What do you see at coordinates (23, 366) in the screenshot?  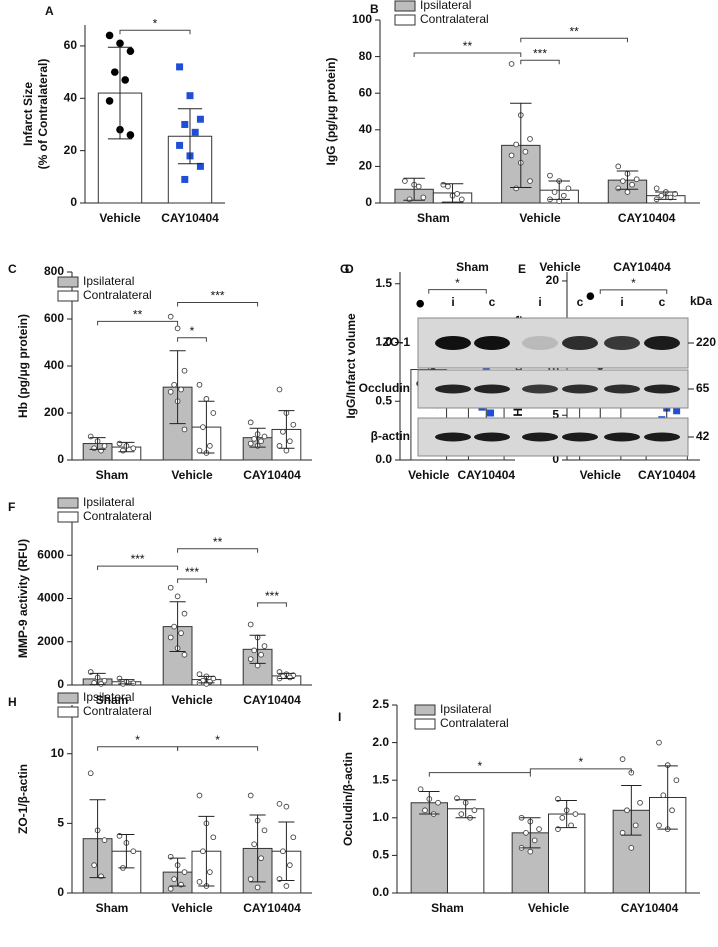 I see `y-axis-label: Hb (pg/μg protein)` at bounding box center [23, 366].